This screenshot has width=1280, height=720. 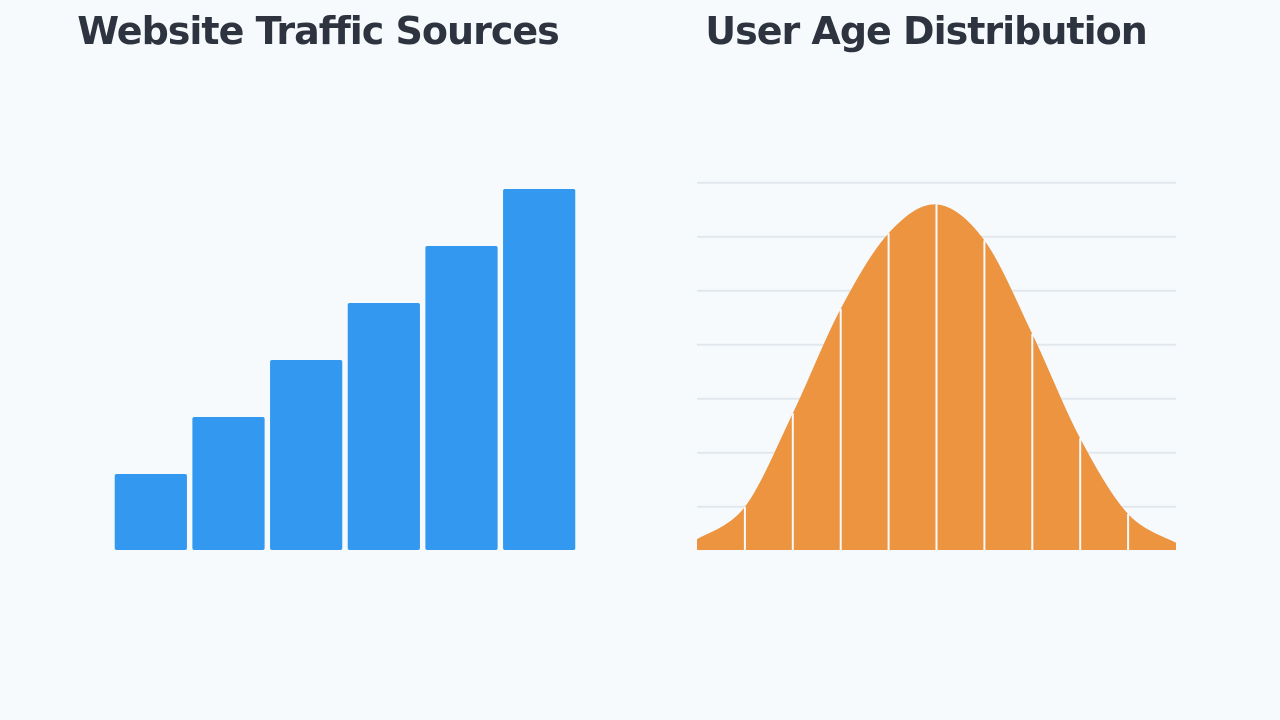 What do you see at coordinates (926, 31) in the screenshot?
I see `chart-title: User Age Distribution` at bounding box center [926, 31].